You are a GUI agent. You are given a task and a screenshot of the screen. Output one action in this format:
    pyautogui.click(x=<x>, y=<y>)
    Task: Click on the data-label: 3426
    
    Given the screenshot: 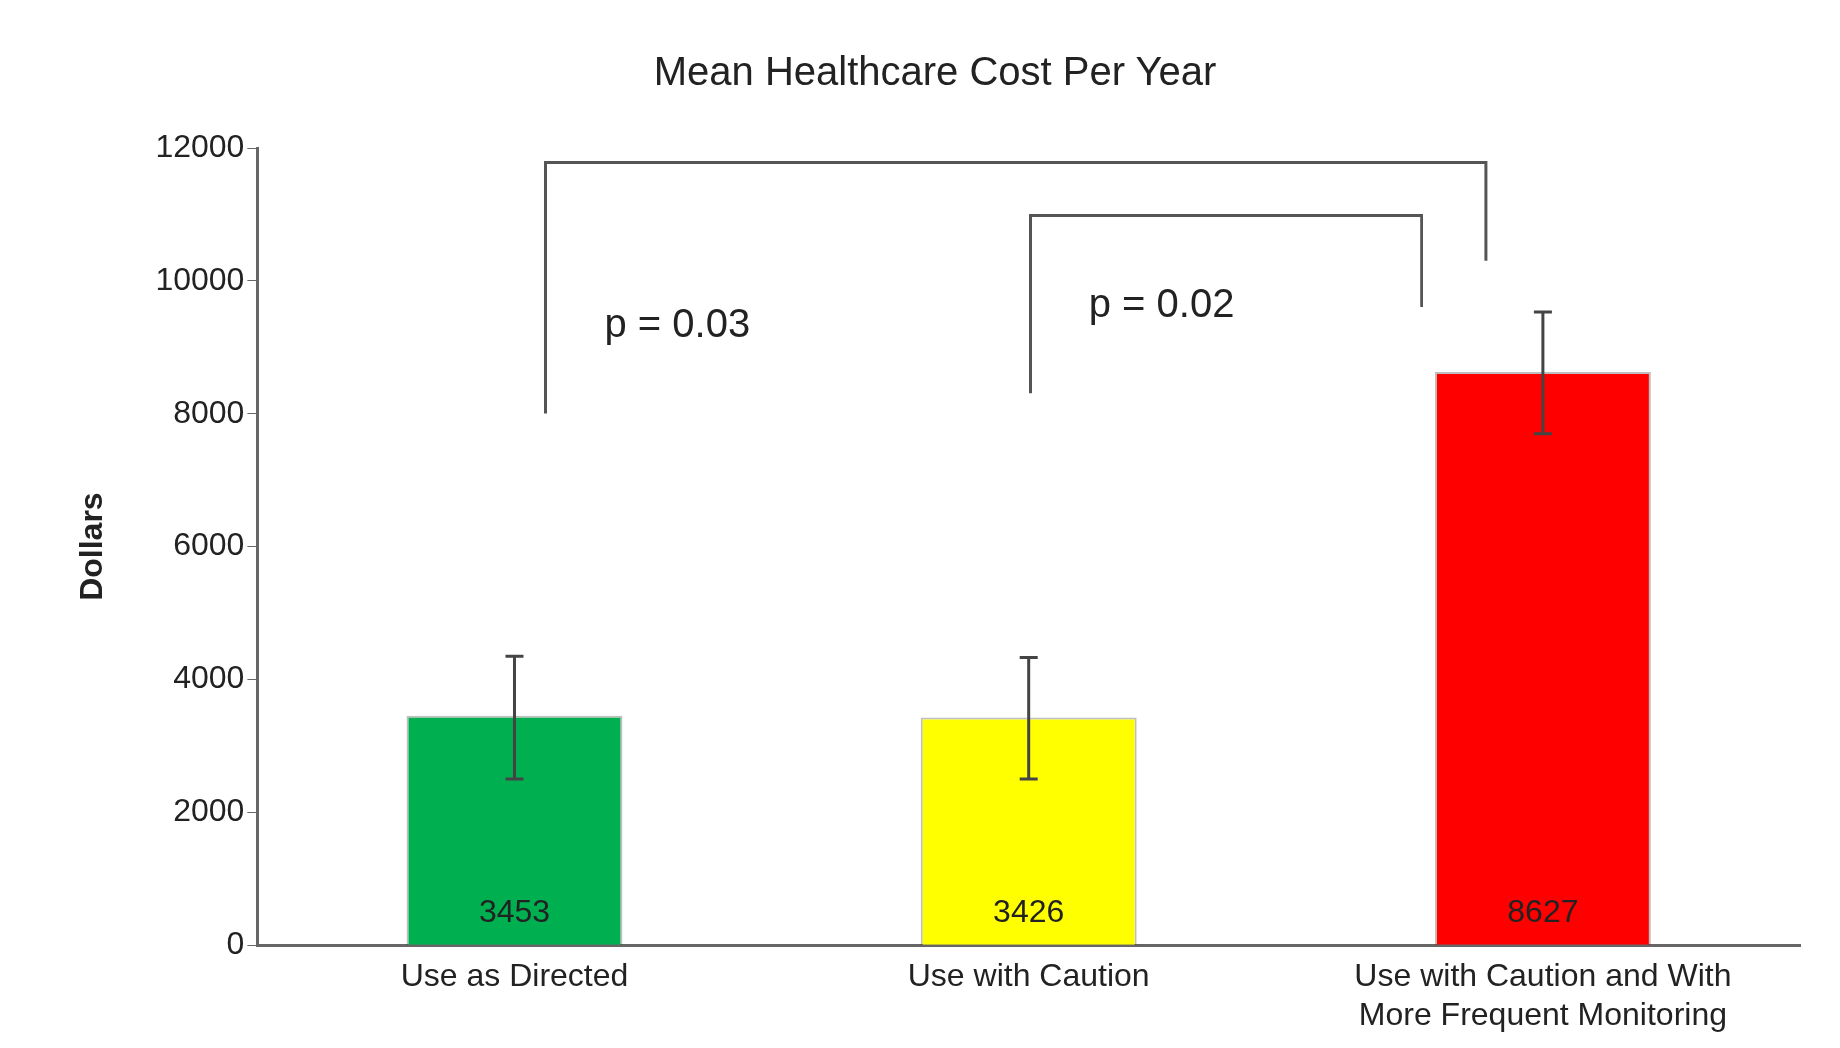 What is the action you would take?
    pyautogui.click(x=1029, y=911)
    